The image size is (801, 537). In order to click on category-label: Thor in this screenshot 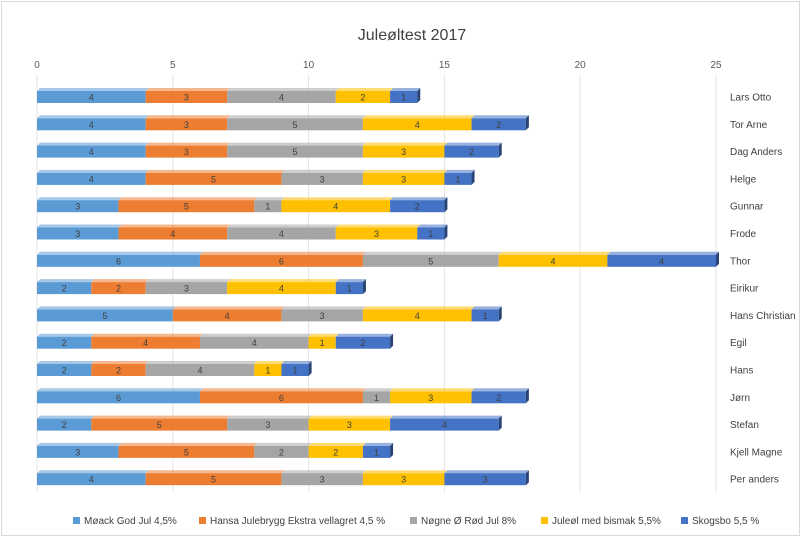, I will do `click(740, 261)`.